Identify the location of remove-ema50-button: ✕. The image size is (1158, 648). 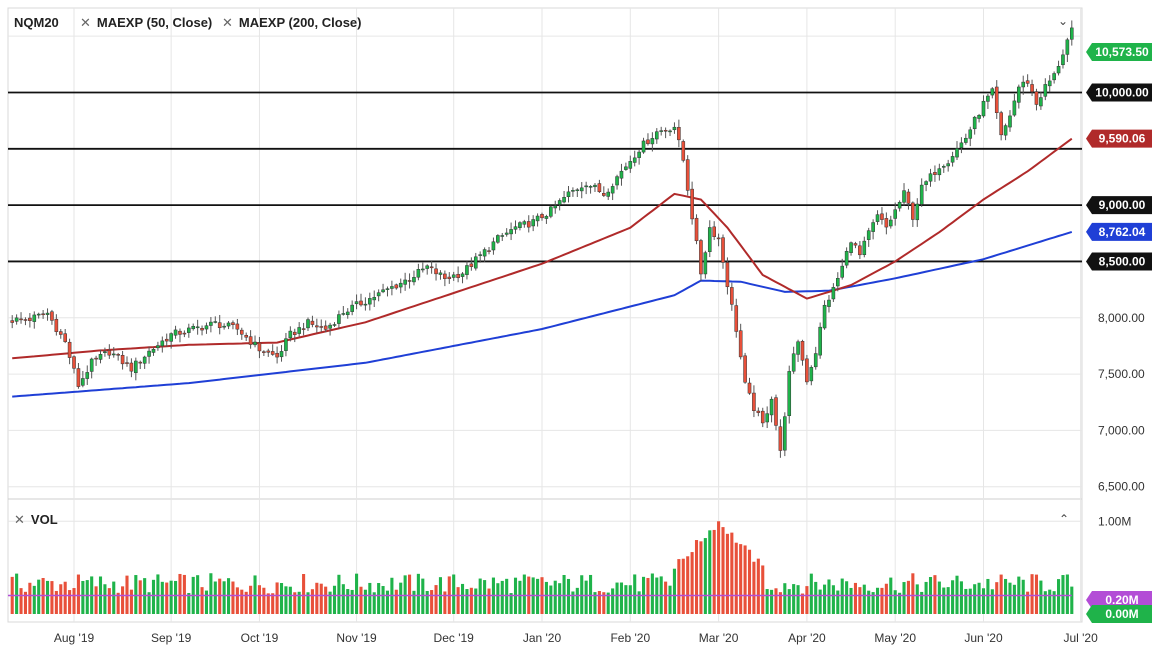
(85, 22).